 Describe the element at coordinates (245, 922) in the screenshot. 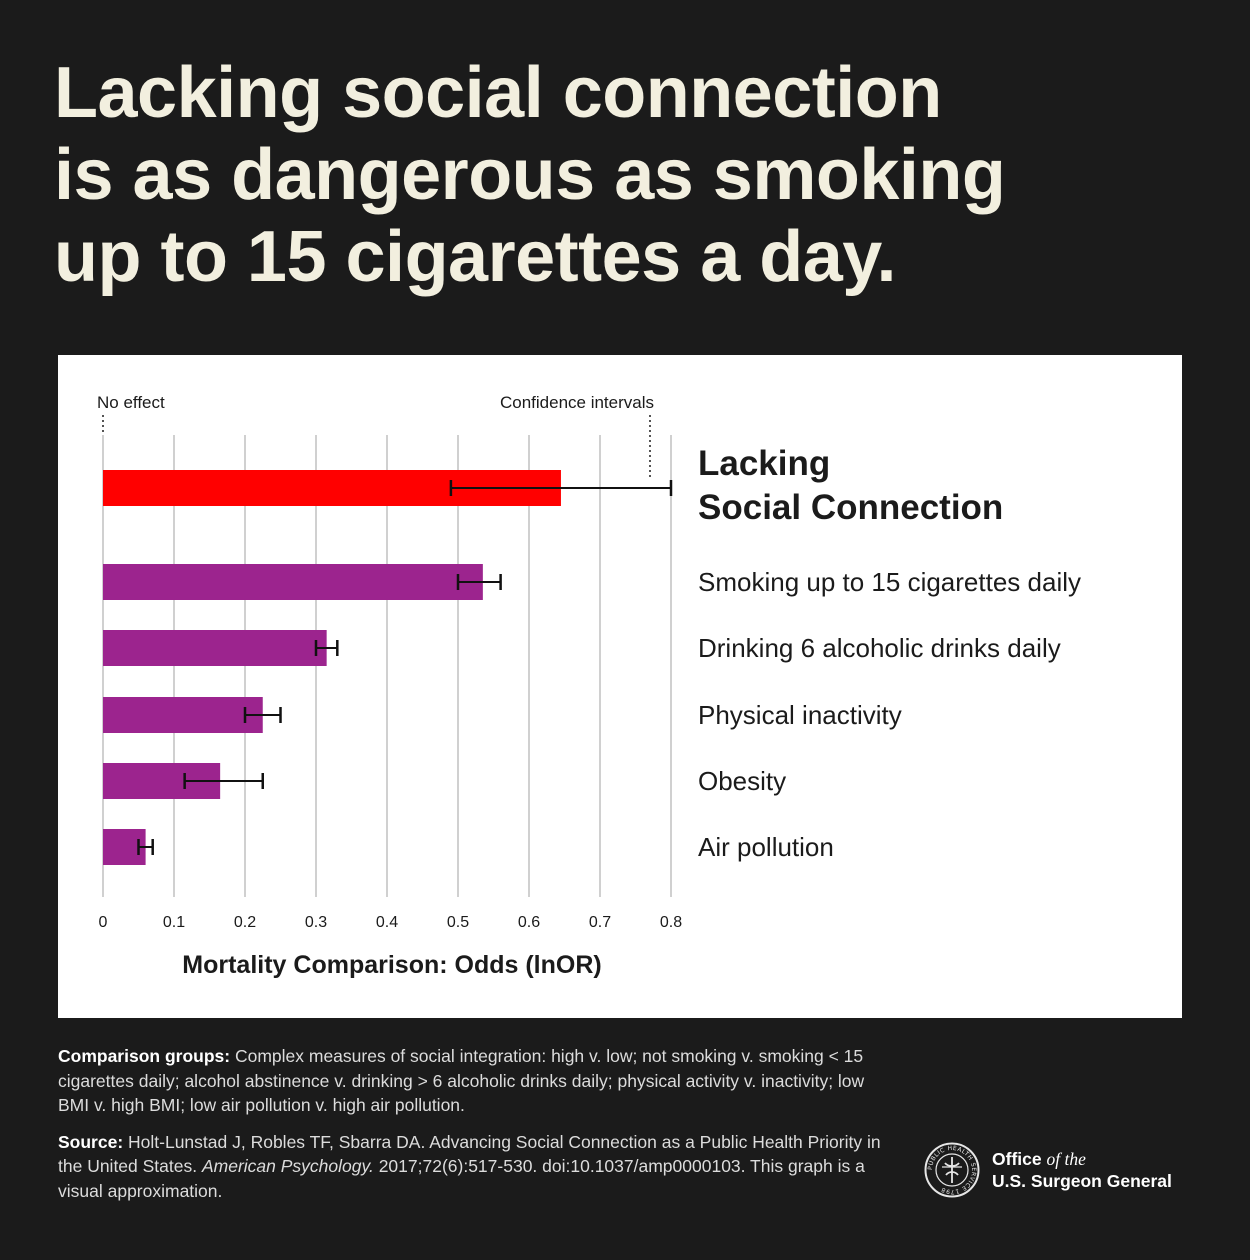

I see `x-tick-label: 0.2` at that location.